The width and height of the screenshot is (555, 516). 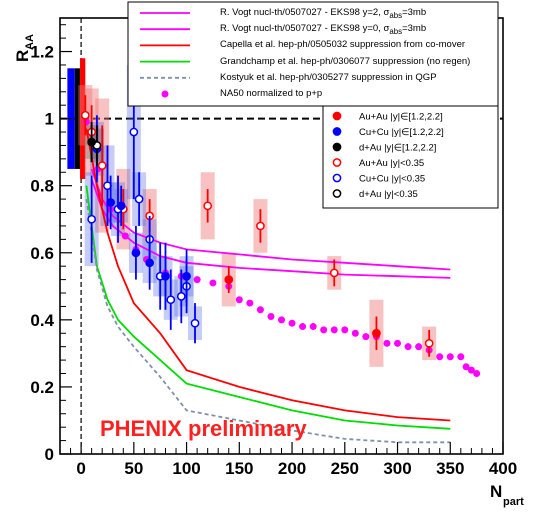 I want to click on x-tick-label: 400, so click(x=503, y=468).